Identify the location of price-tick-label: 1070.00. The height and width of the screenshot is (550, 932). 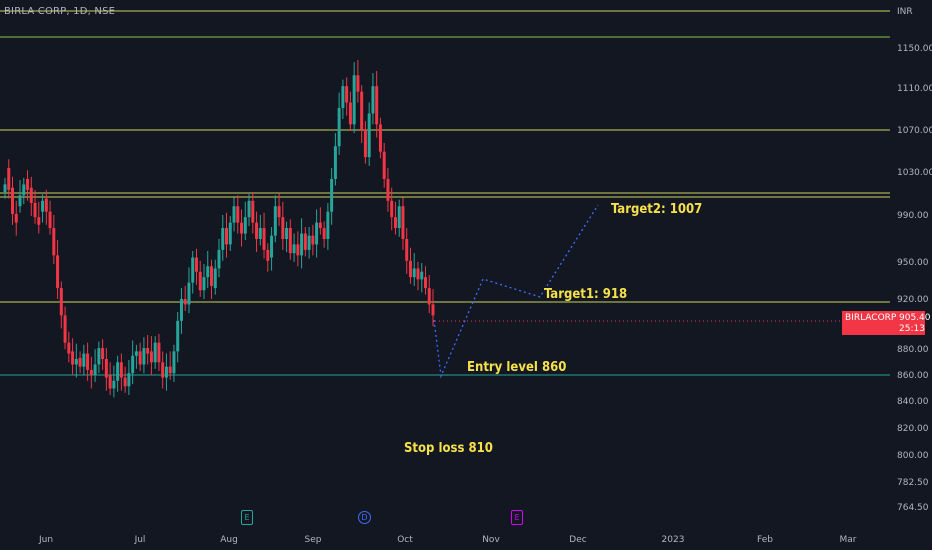
(914, 131).